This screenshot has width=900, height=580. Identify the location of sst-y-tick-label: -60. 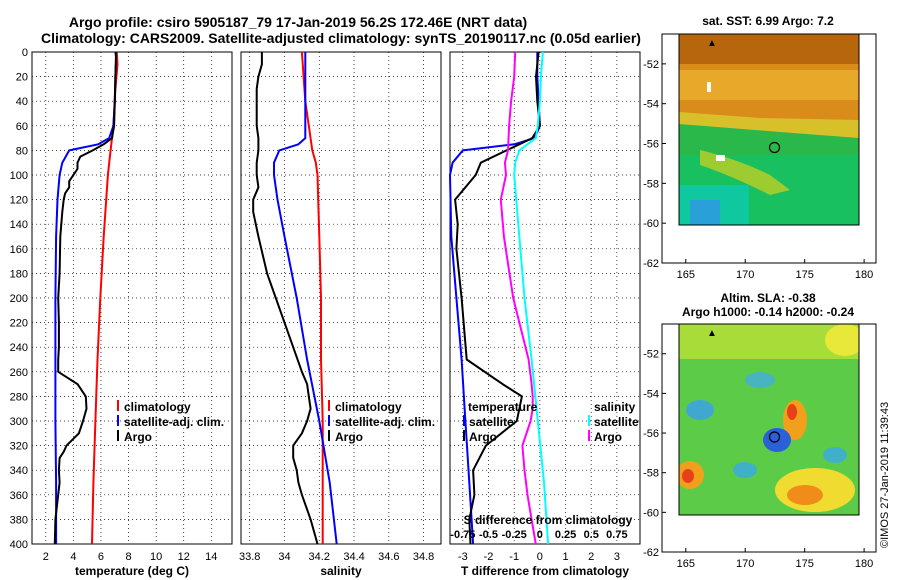
(651, 224).